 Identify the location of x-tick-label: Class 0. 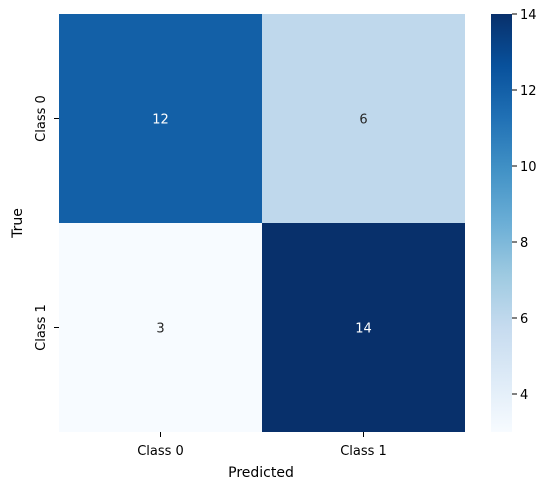
(160, 451).